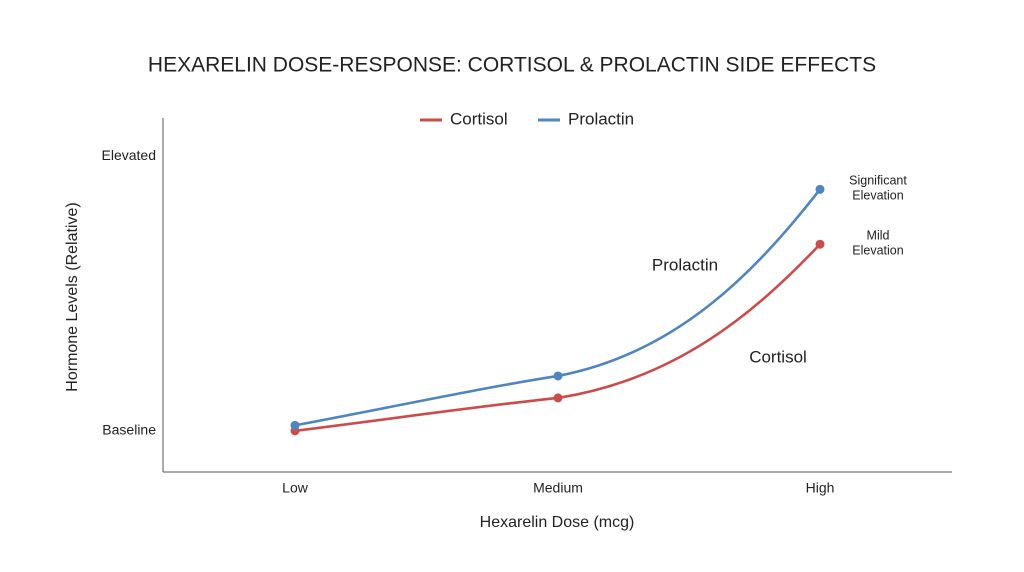  What do you see at coordinates (295, 488) in the screenshot?
I see `x-tick-label: Low` at bounding box center [295, 488].